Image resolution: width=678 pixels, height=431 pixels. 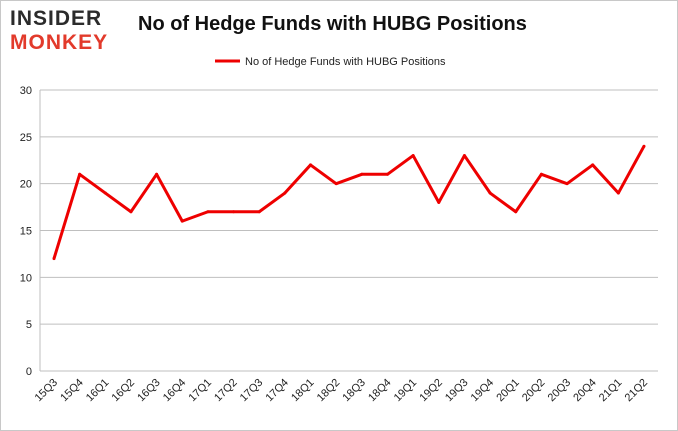 What do you see at coordinates (345, 62) in the screenshot?
I see `legend-label: No of Hedge Funds with HUBG Positions` at bounding box center [345, 62].